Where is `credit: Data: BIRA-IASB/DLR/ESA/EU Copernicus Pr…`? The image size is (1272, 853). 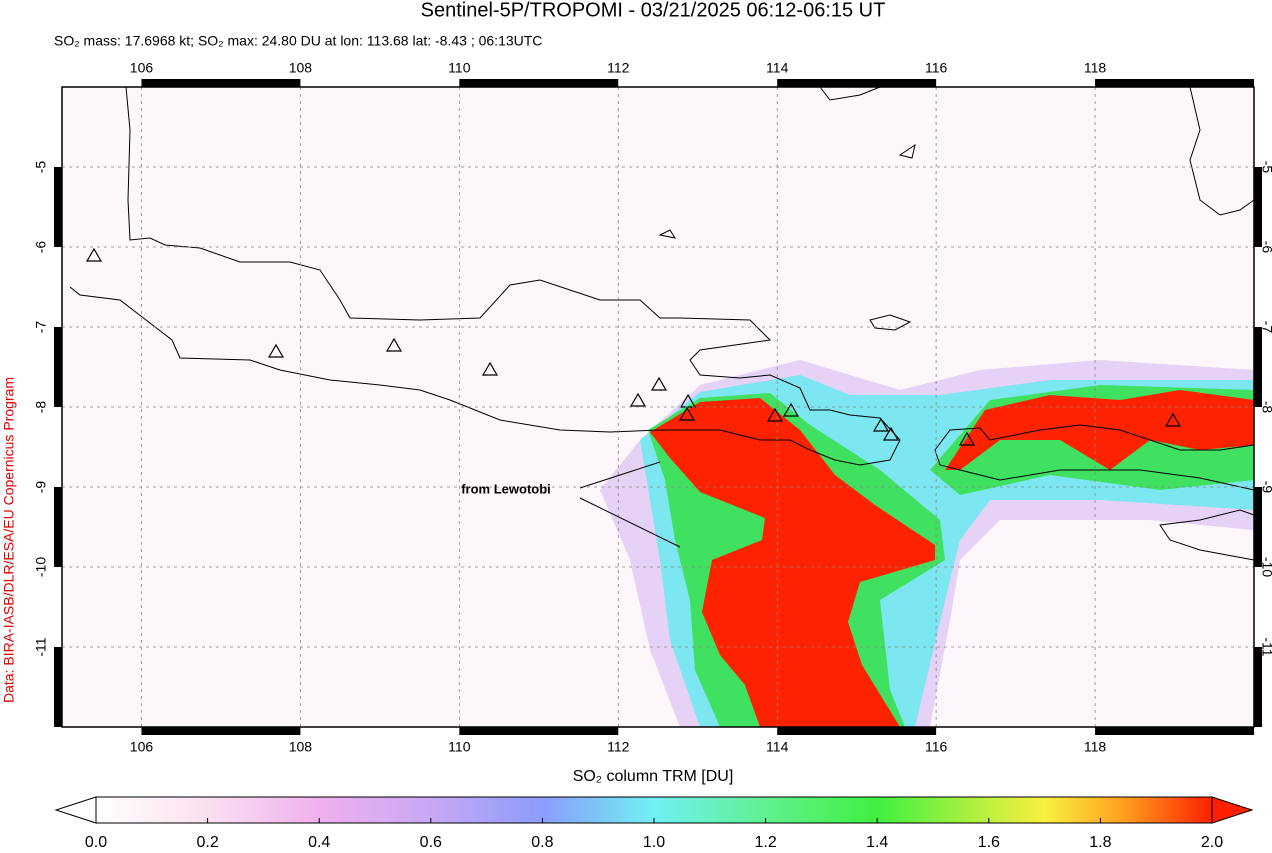
credit: Data: BIRA-IASB/DLR/ESA/EU Copernicus Pr… is located at coordinates (9, 540).